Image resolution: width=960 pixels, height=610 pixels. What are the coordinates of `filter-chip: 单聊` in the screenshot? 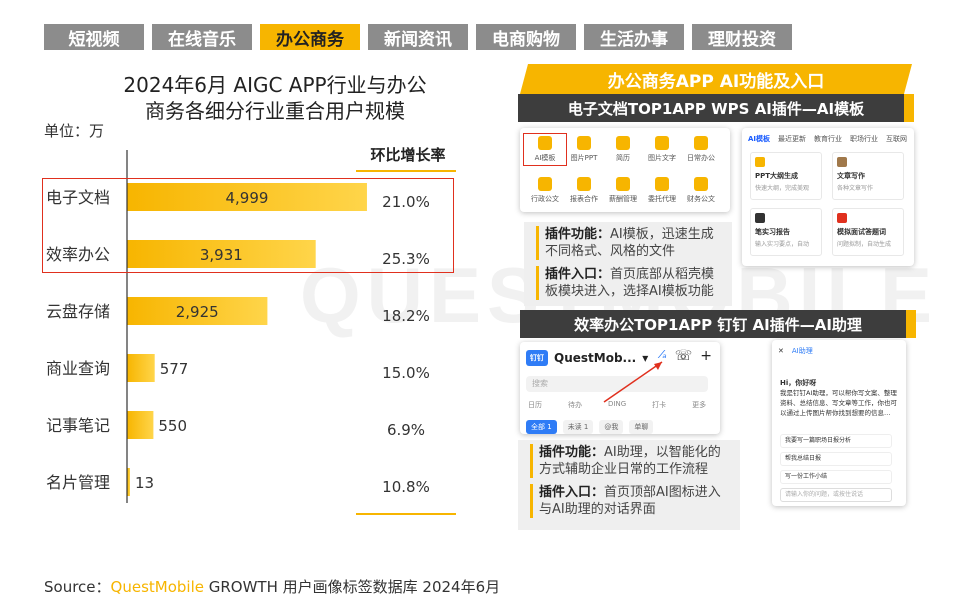 It's located at (641, 427).